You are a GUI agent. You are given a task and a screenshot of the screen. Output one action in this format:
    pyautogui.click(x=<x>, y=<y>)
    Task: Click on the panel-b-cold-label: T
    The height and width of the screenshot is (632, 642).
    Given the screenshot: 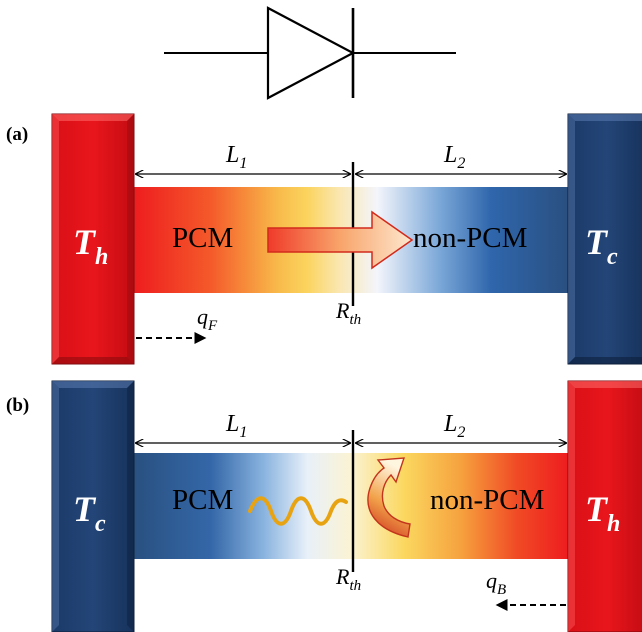 What is the action you would take?
    pyautogui.click(x=85, y=509)
    